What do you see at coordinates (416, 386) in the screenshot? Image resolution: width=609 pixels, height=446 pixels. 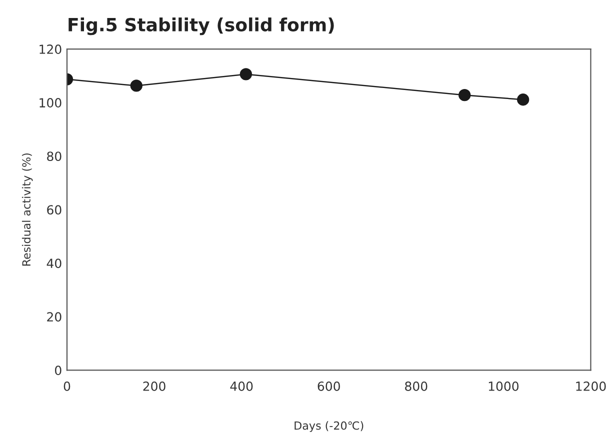 I see `x-tick-label: 800` at bounding box center [416, 386].